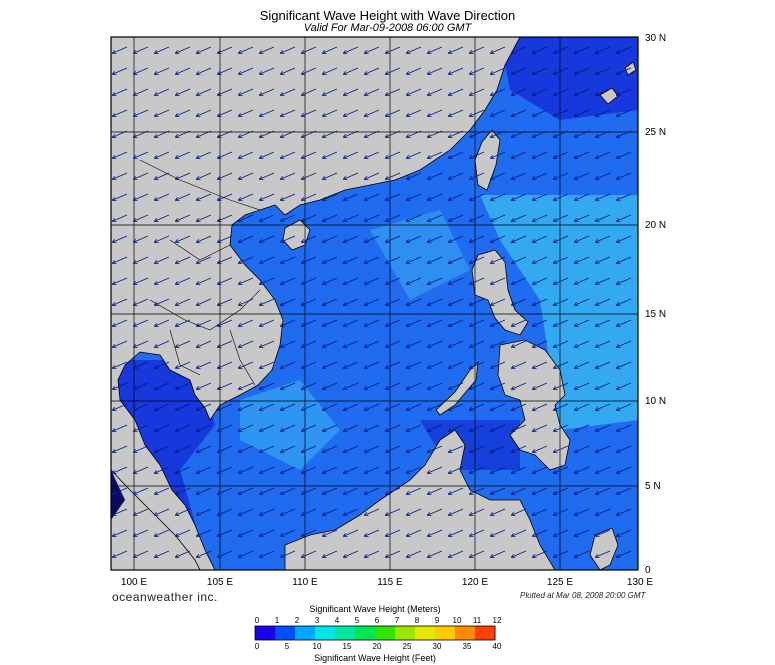 The width and height of the screenshot is (775, 665). I want to click on land-islands-se, so click(604, 548).